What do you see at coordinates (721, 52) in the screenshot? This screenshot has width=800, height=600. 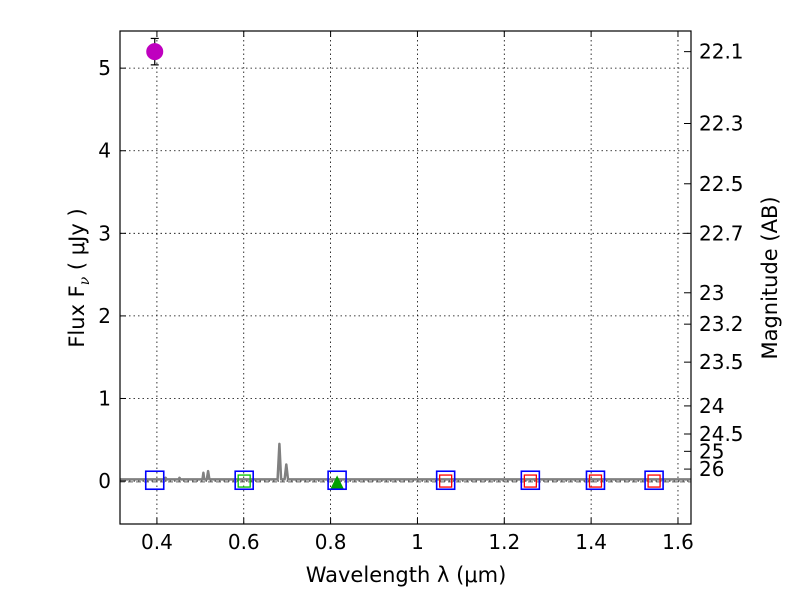 I see `y2-tick-label: 22.1` at bounding box center [721, 52].